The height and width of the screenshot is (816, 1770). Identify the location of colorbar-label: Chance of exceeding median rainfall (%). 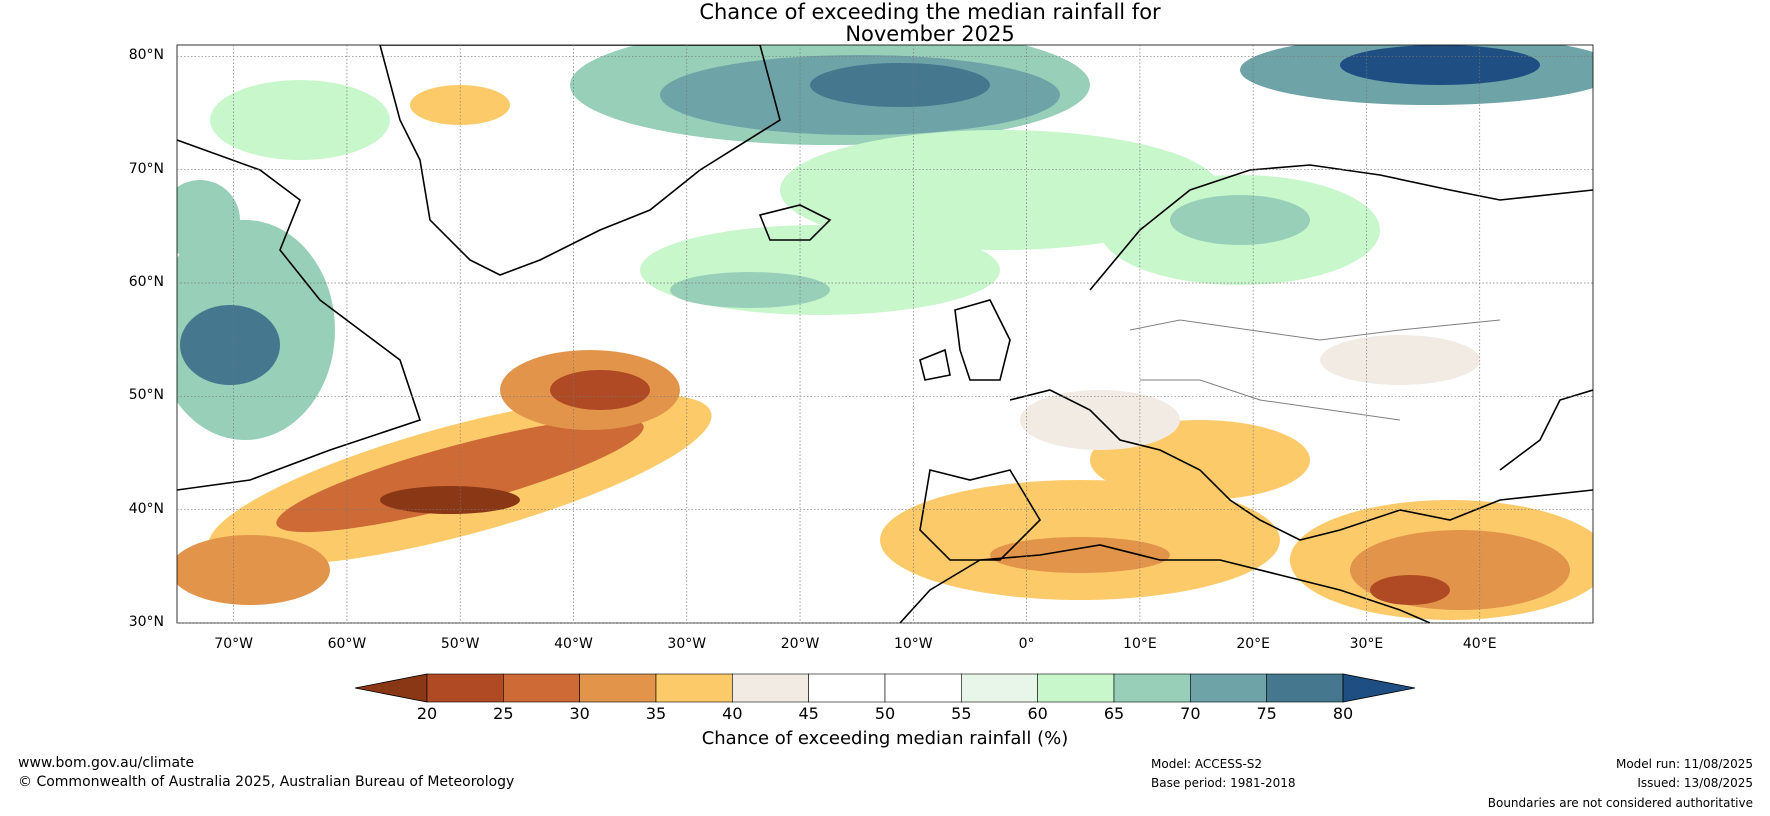
(885, 738).